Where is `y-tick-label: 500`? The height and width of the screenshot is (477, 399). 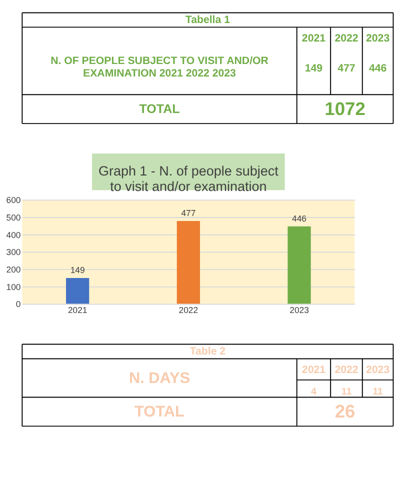 y-tick-label: 500 is located at coordinates (13, 217).